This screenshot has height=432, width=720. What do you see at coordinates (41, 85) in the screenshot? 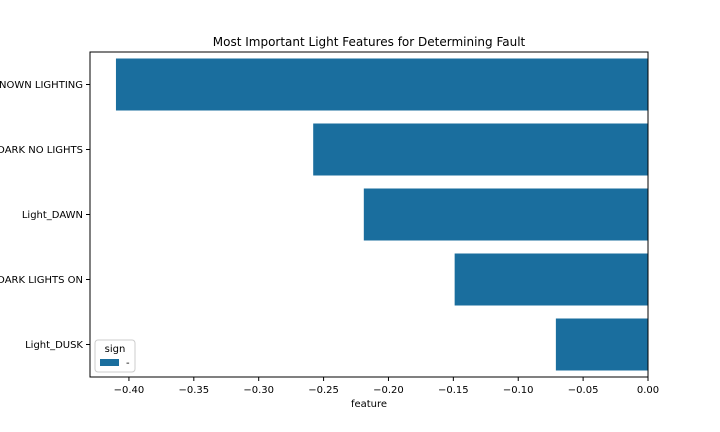
I see `y-tick-label: Light_UNKNOWN LIGHTING` at bounding box center [41, 85].